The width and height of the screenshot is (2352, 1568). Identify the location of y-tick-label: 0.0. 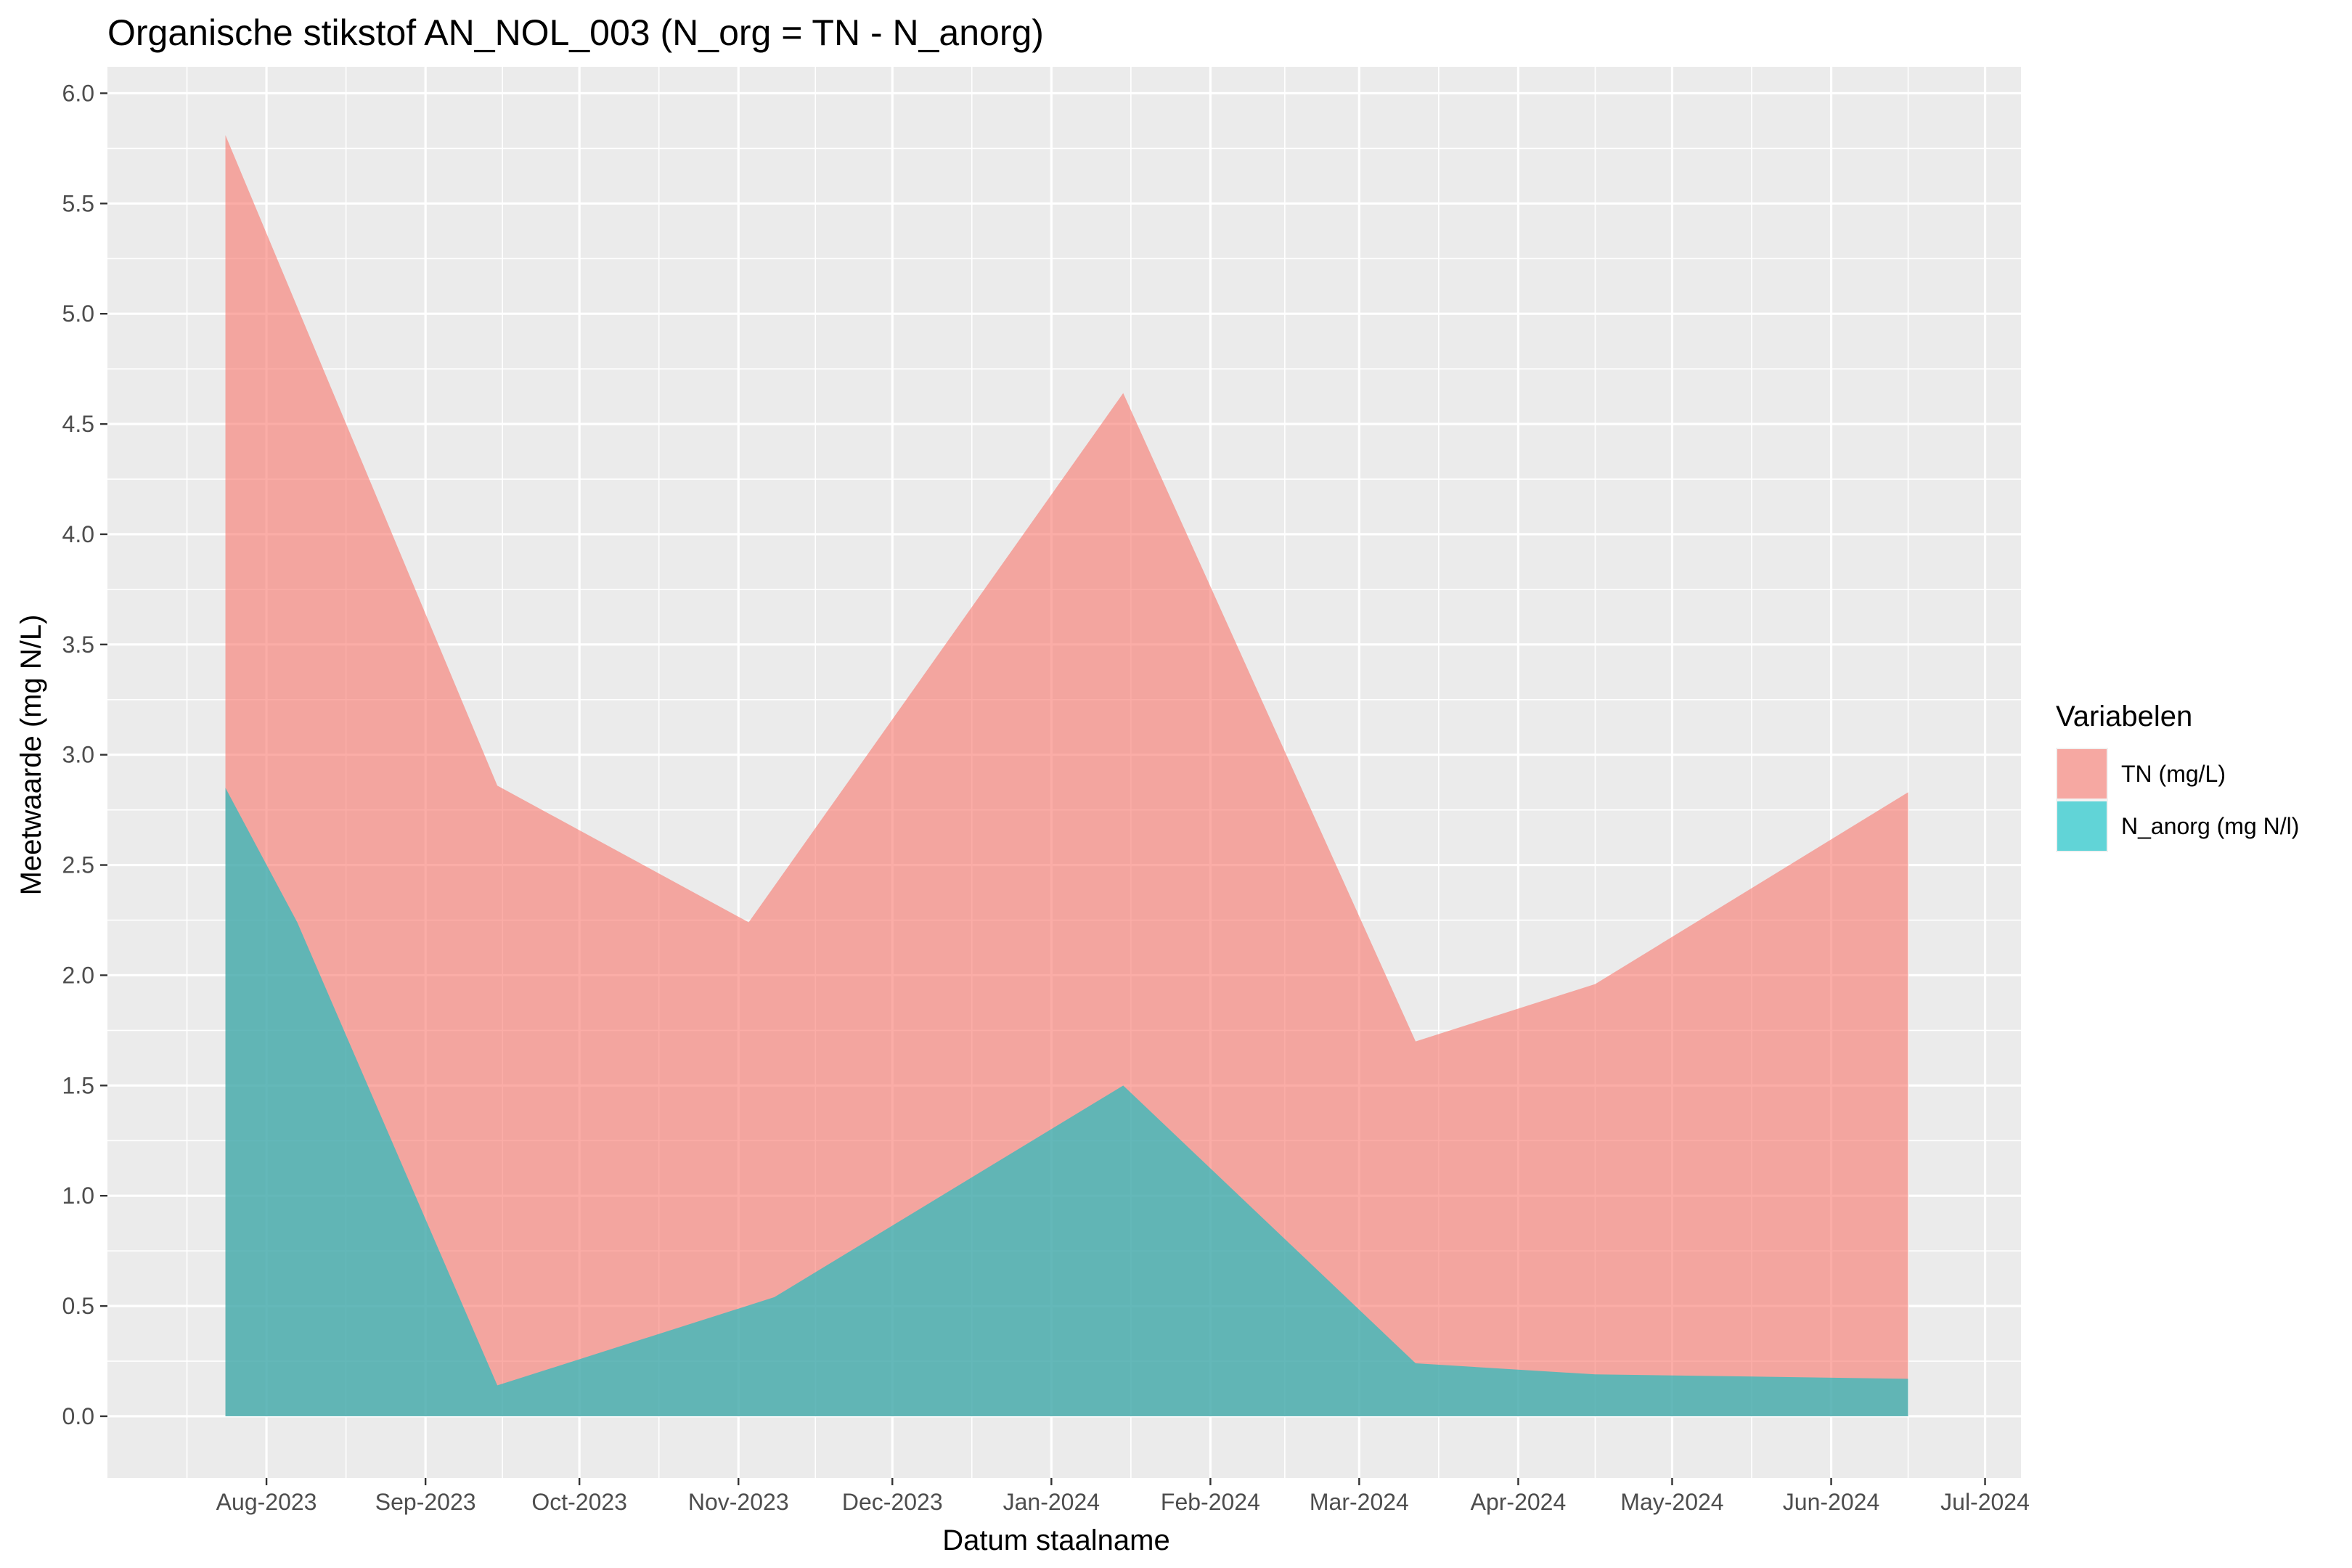
(78, 1416).